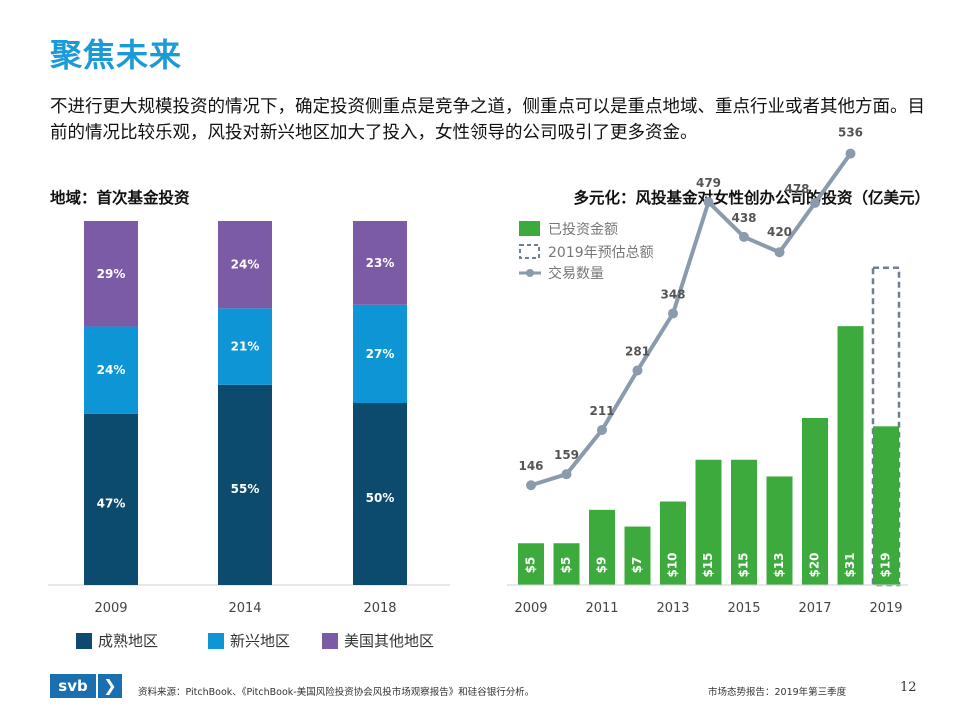 The image size is (960, 720). I want to click on data-label-deal-count-2012: 281, so click(637, 351).